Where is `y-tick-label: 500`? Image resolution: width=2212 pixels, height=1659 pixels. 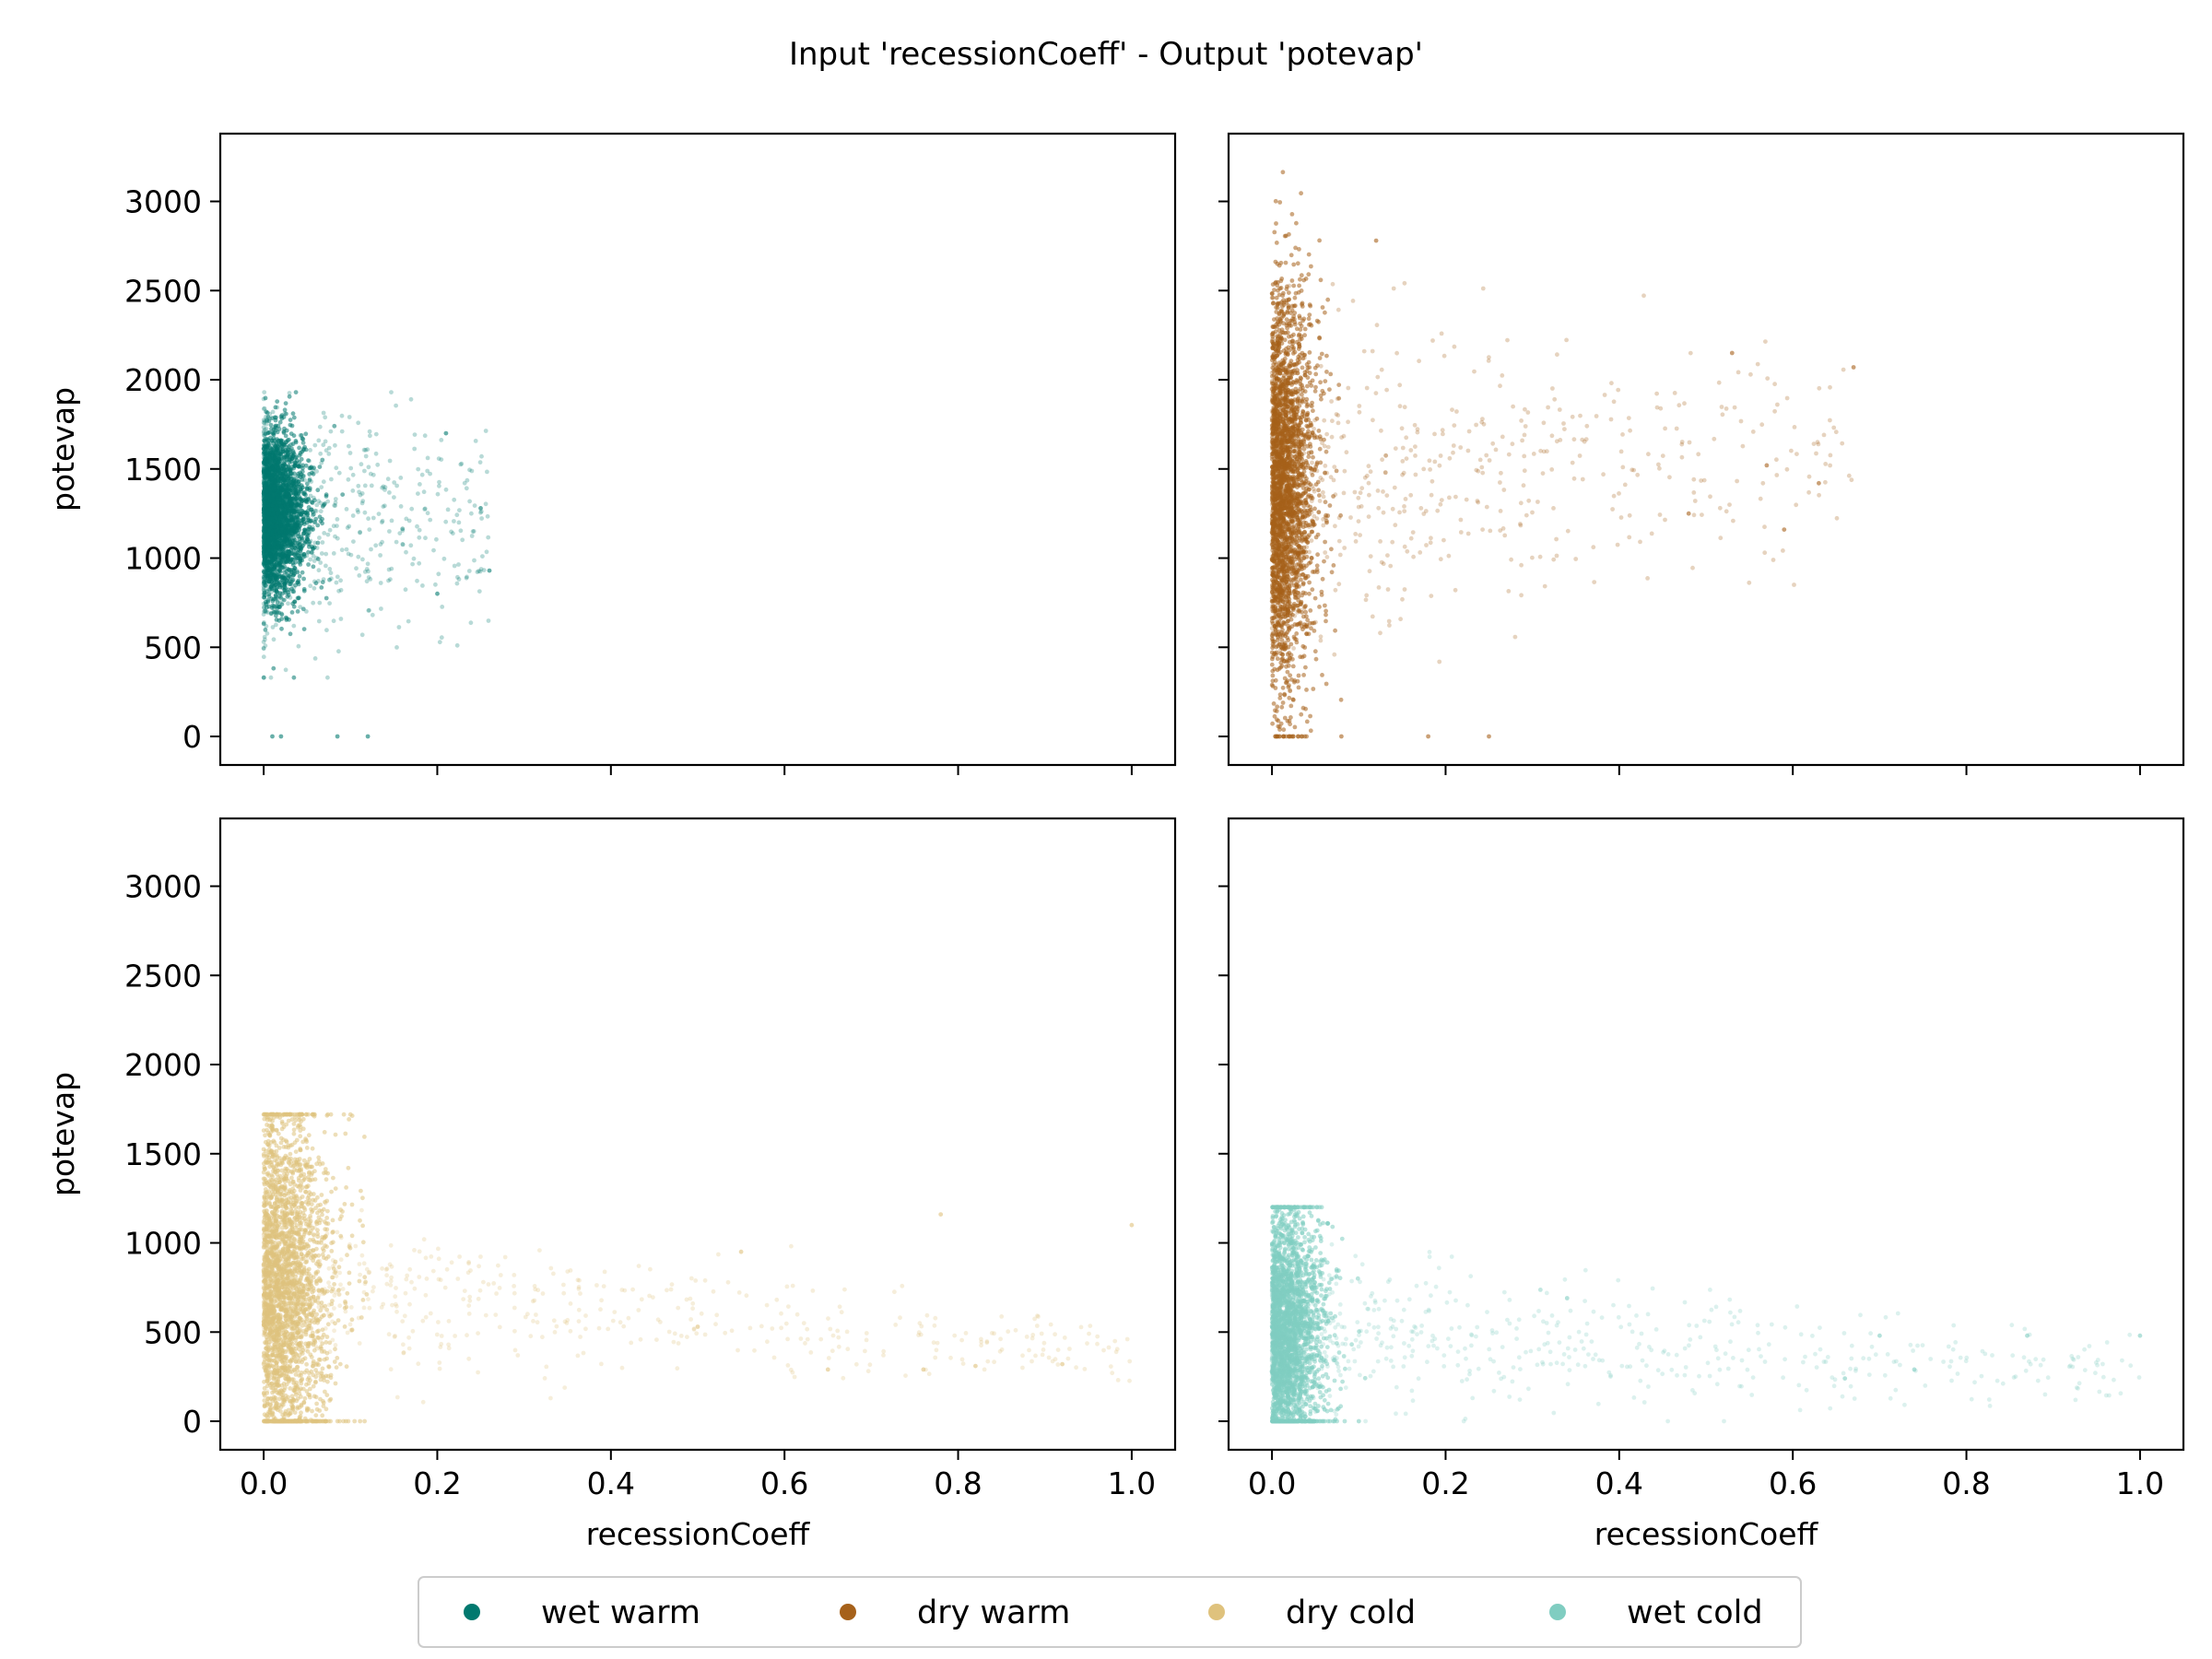 y-tick-label: 500 is located at coordinates (173, 647).